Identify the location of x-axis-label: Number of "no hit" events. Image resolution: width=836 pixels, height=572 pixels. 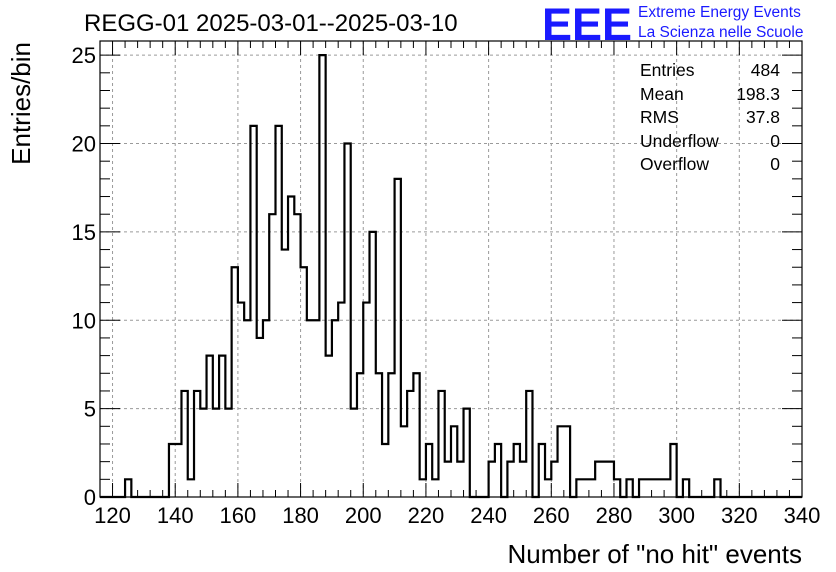
(655, 554).